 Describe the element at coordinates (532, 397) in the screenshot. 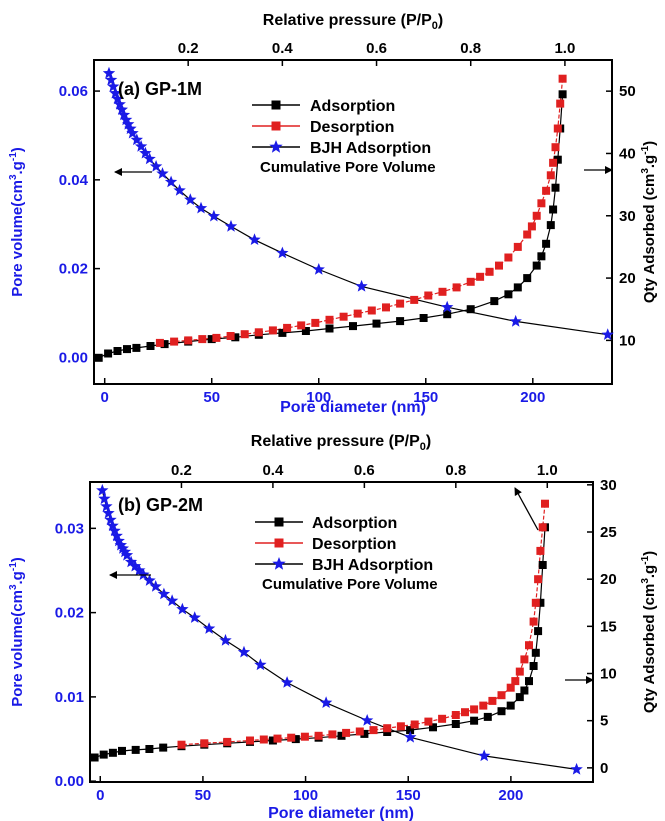

I see `x-tick-label: 200` at that location.